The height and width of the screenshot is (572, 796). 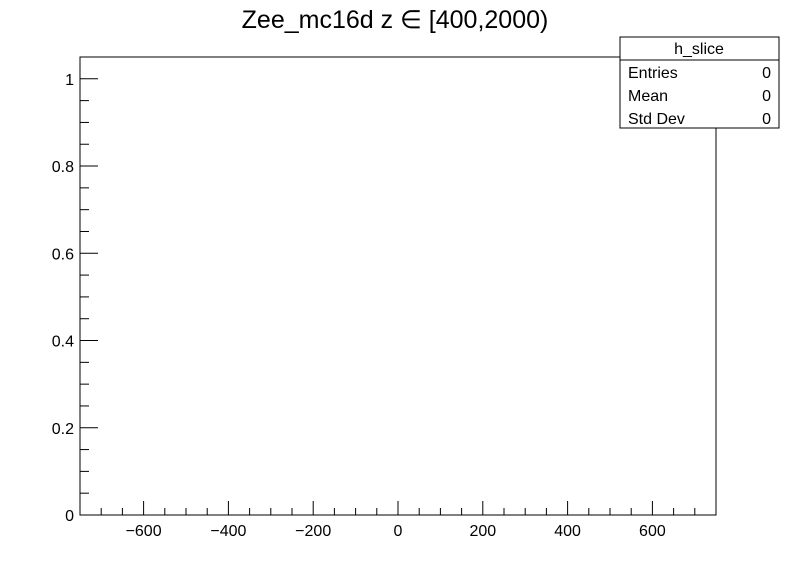 What do you see at coordinates (766, 119) in the screenshot?
I see `stats-stddev-value: 0` at bounding box center [766, 119].